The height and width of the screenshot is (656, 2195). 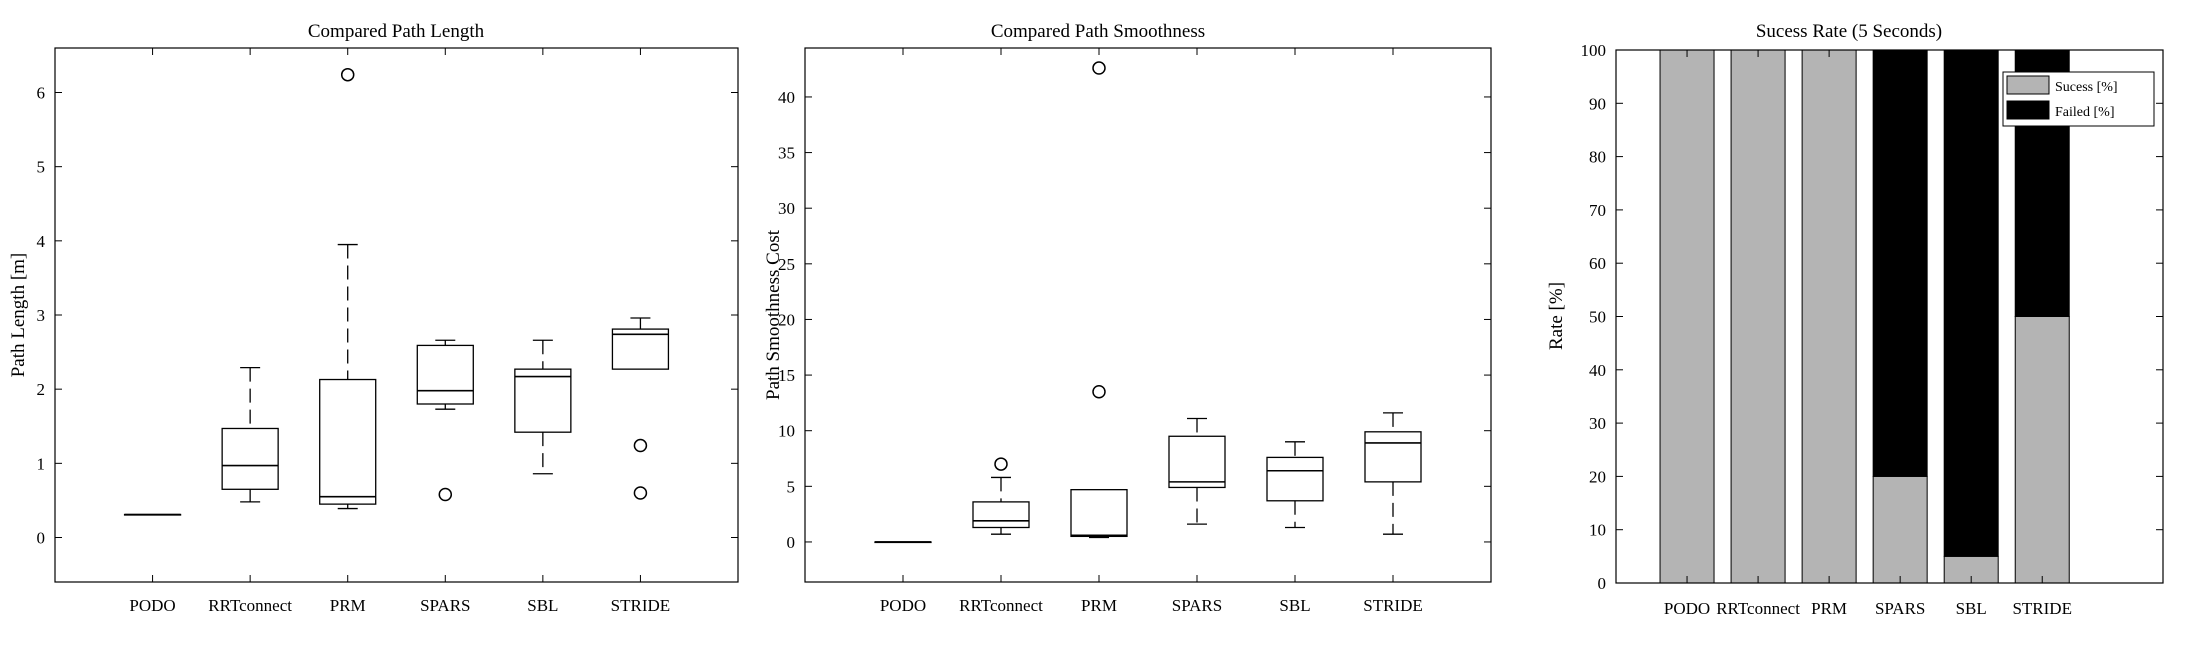 What do you see at coordinates (41, 93) in the screenshot?
I see `y-tick-label: 6` at bounding box center [41, 93].